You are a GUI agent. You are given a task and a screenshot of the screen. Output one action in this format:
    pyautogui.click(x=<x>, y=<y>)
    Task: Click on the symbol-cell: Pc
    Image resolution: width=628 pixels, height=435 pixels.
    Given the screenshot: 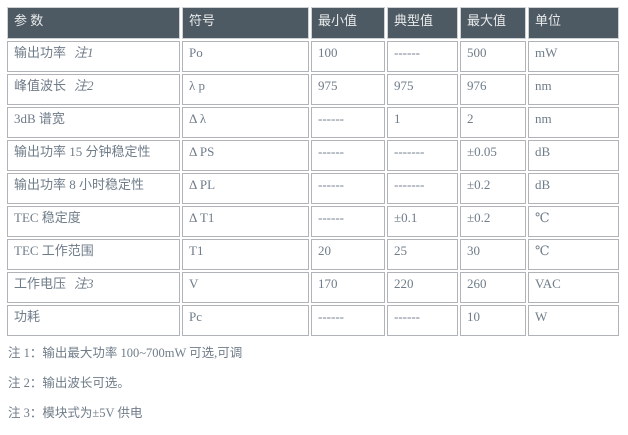 What is the action you would take?
    pyautogui.click(x=245, y=320)
    